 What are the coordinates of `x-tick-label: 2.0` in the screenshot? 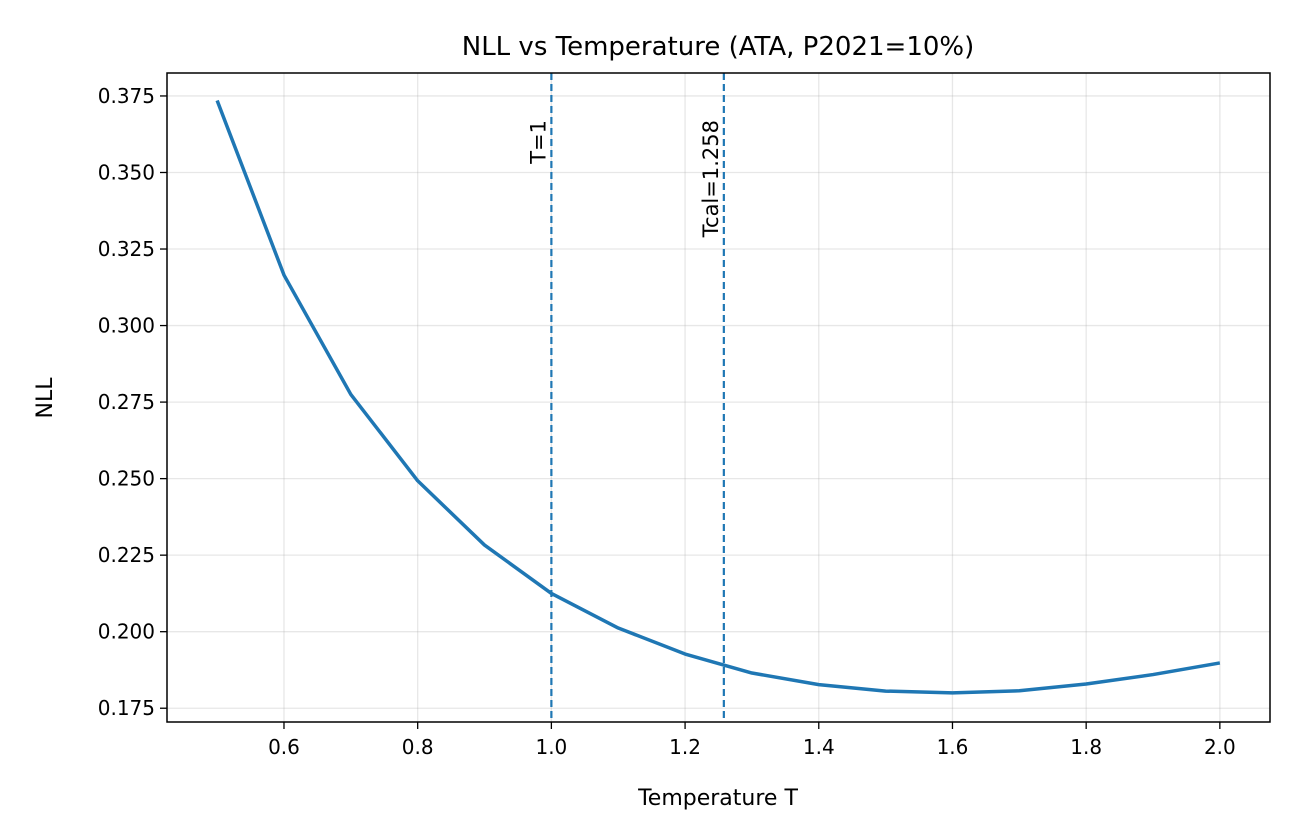 It's located at (1220, 747).